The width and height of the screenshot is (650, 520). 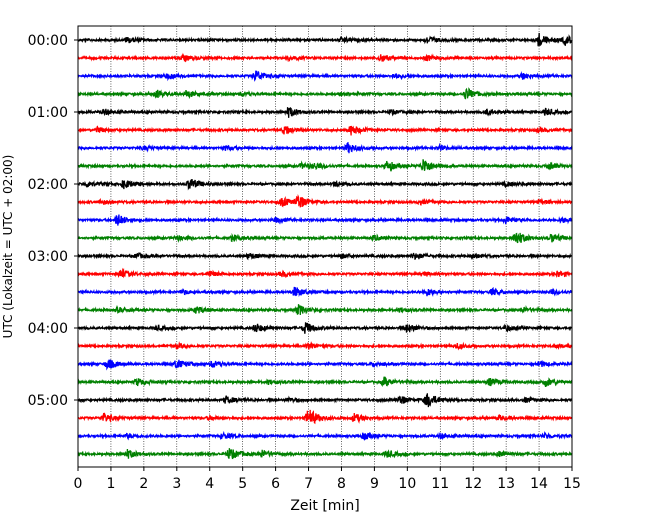 What do you see at coordinates (374, 484) in the screenshot?
I see `x-tick-label-9: 9` at bounding box center [374, 484].